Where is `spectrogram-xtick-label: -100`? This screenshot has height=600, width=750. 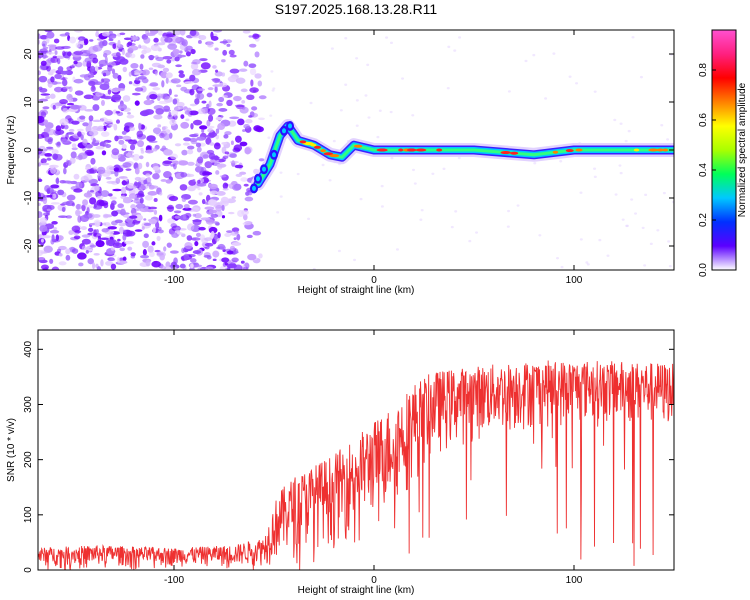
spectrogram-xtick-label: -100 is located at coordinates (174, 280).